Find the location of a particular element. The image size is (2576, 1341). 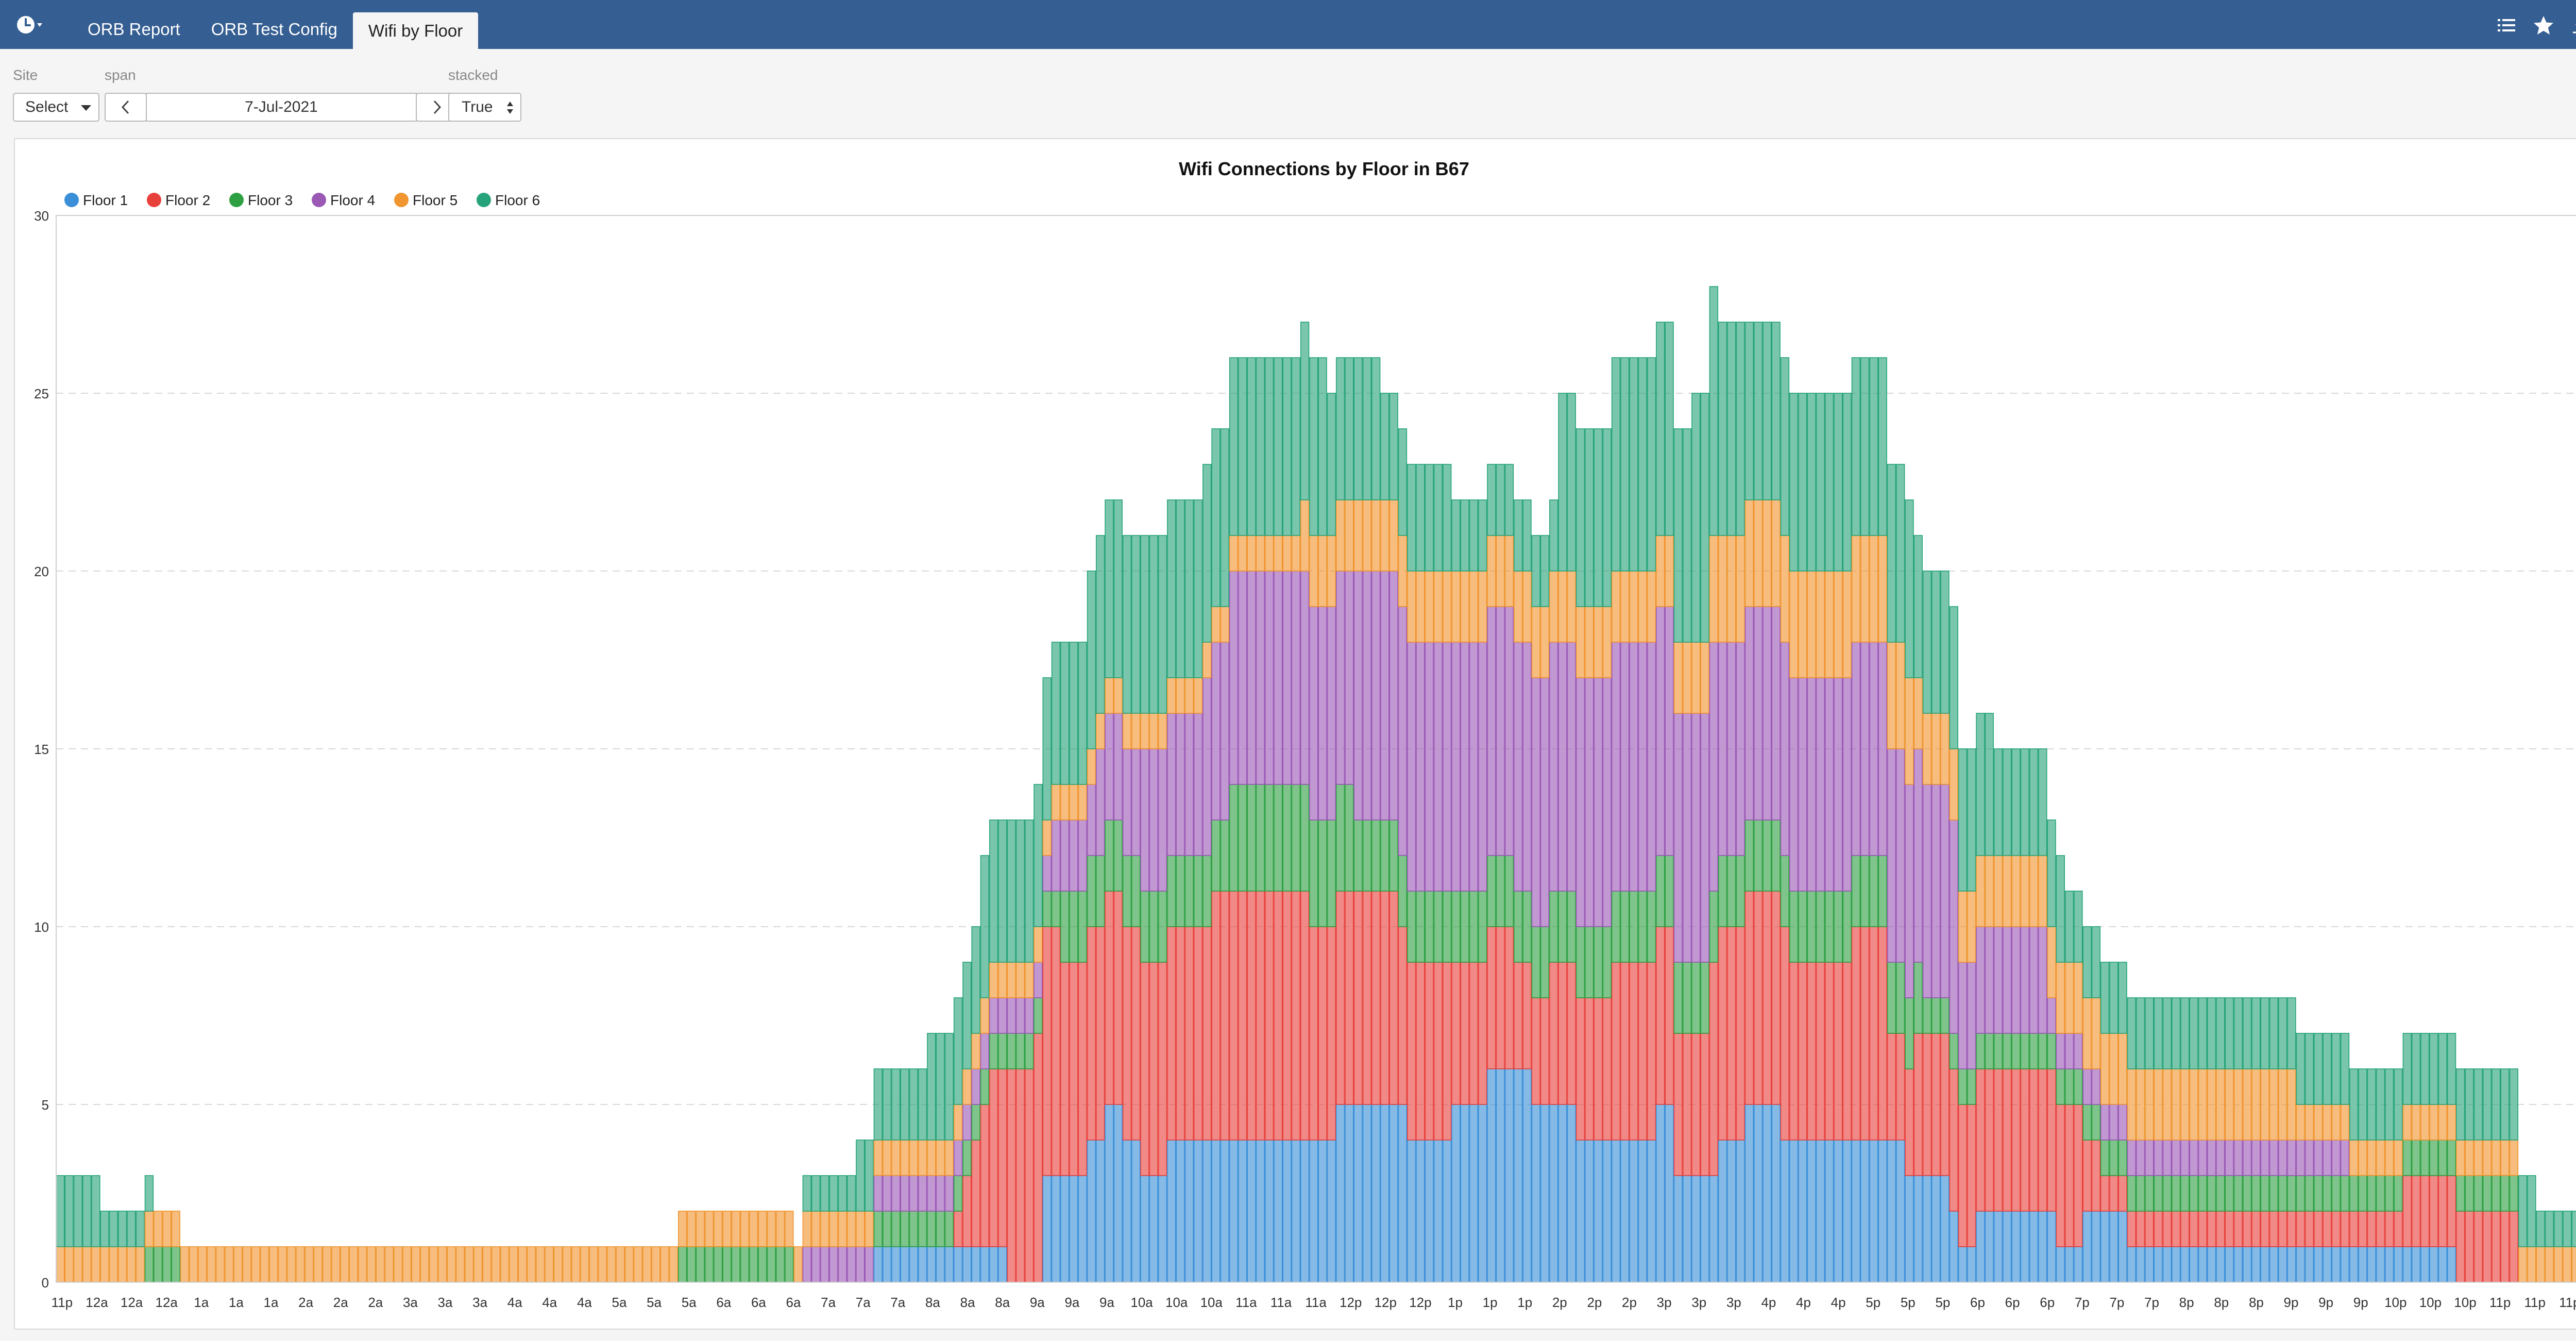

download-icon is located at coordinates (2574, 29).